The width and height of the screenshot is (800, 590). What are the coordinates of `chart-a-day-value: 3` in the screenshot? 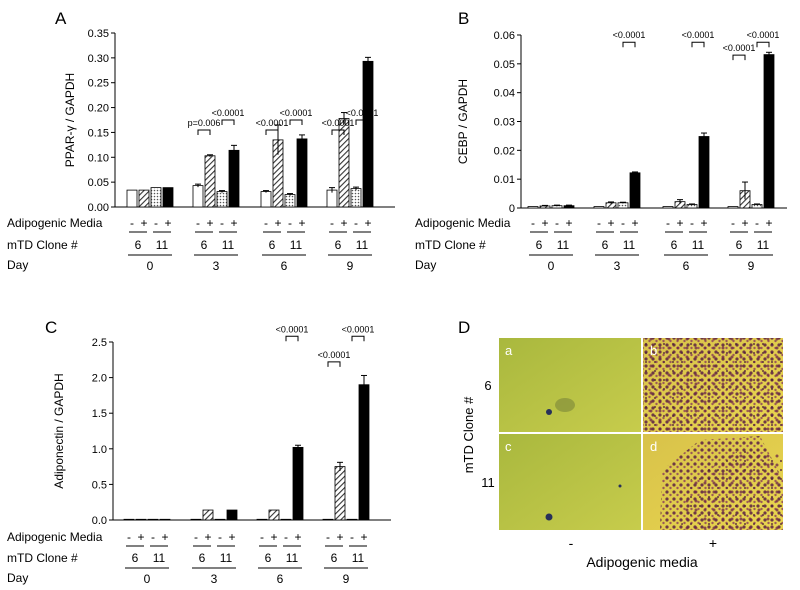 It's located at (216, 266).